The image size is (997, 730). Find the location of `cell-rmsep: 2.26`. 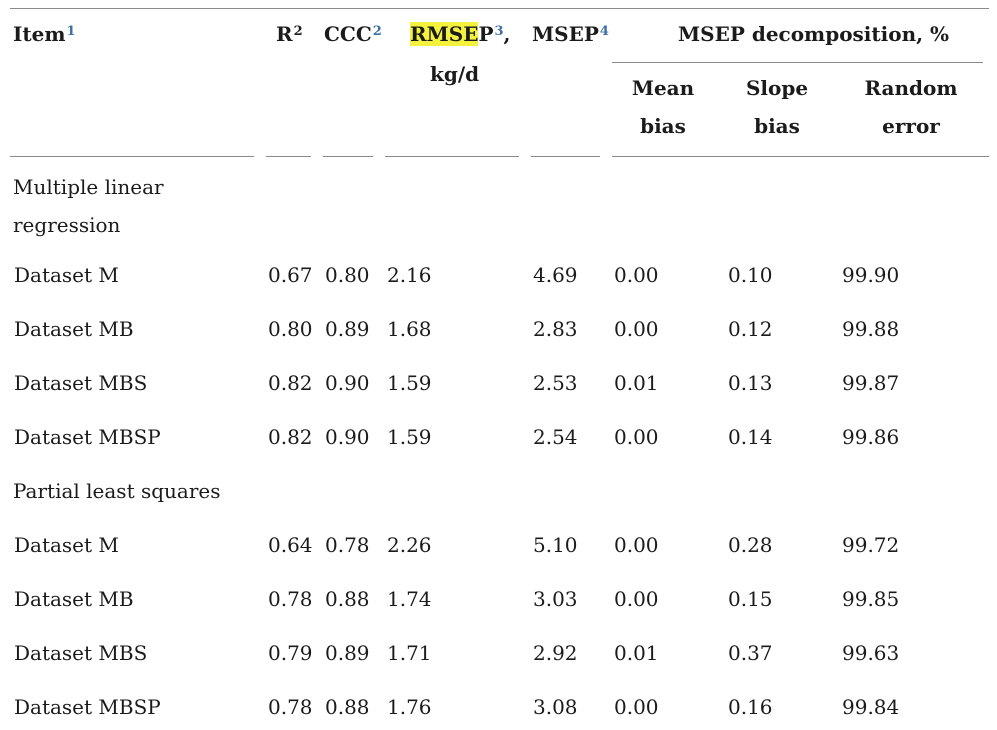

cell-rmsep: 2.26 is located at coordinates (409, 545).